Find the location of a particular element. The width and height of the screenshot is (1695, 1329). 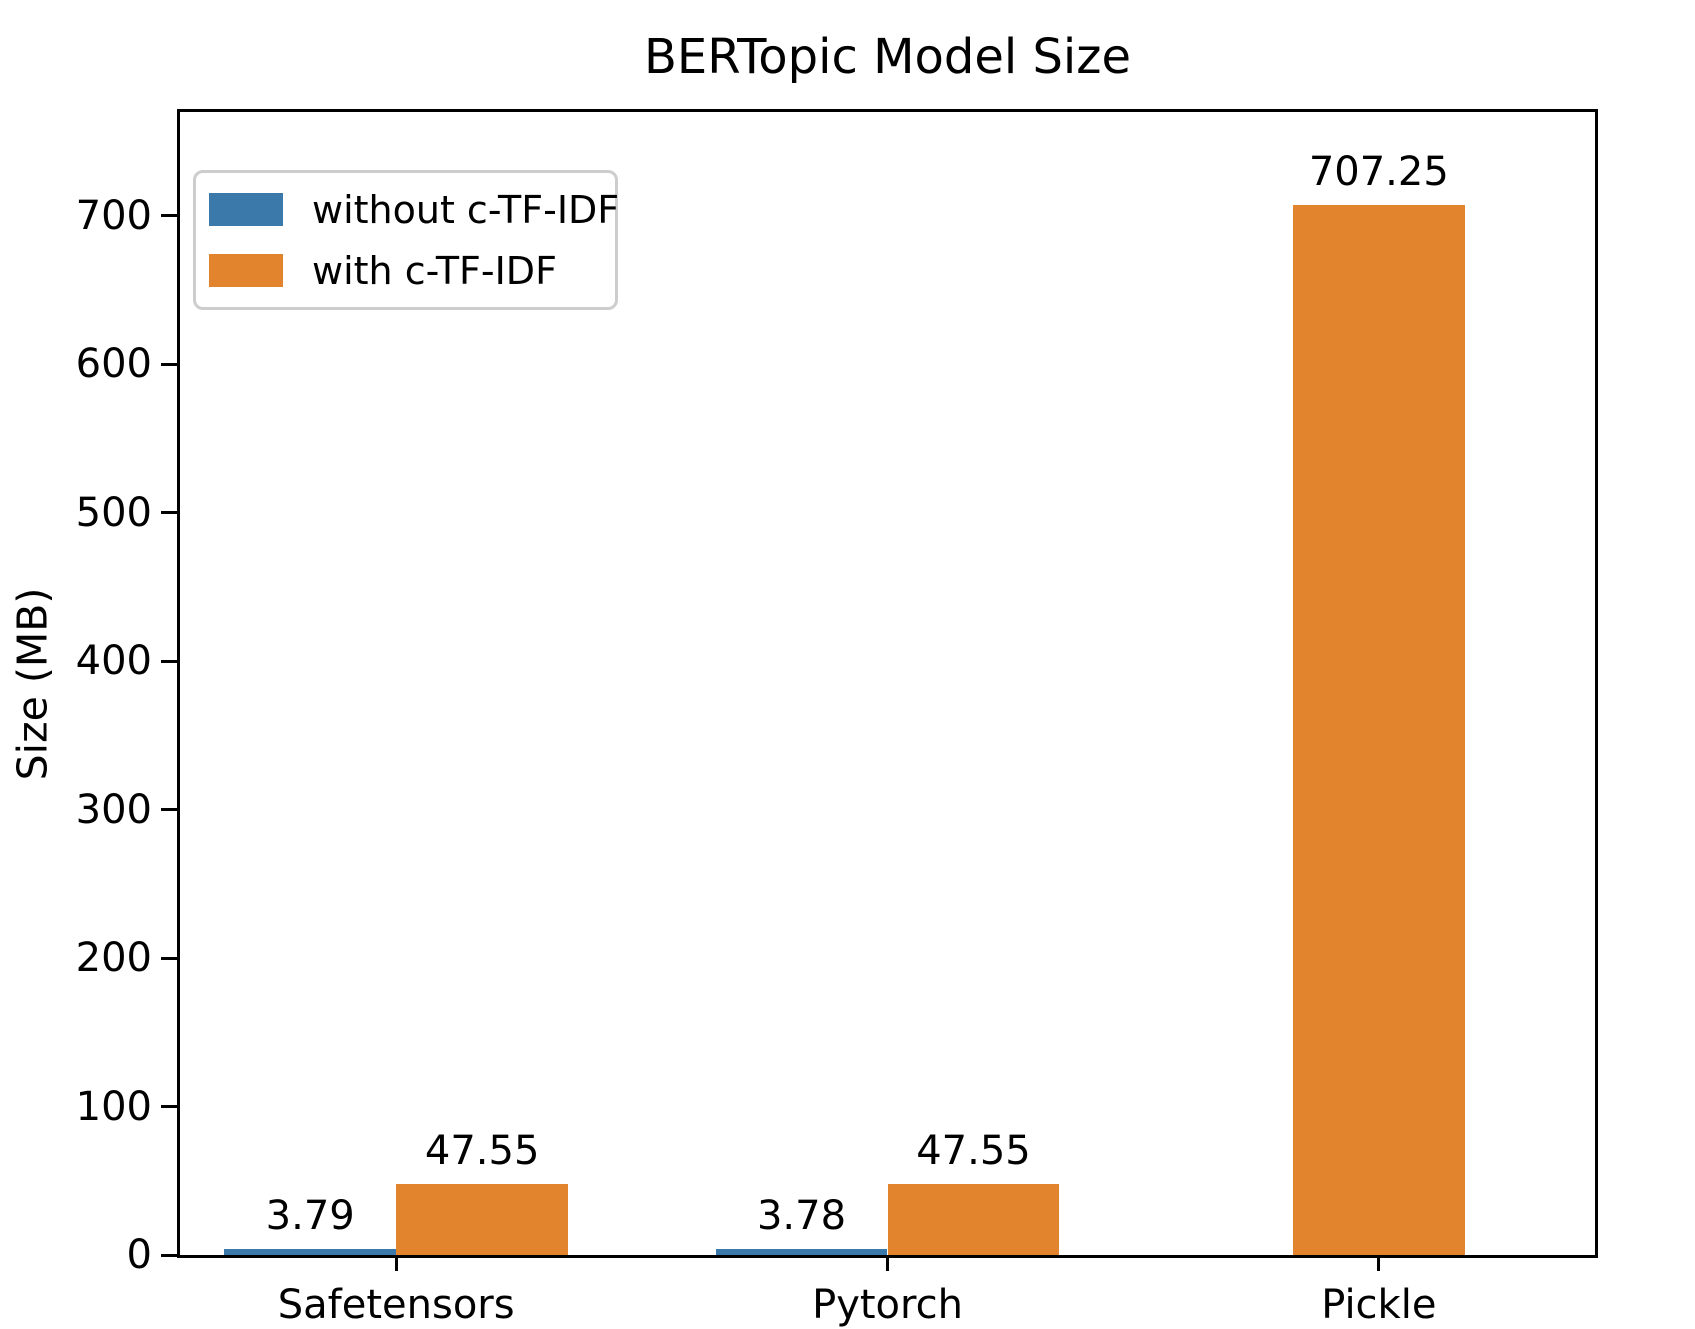

legend-label-with-ctfidf: with c-TF-IDF is located at coordinates (434, 270).